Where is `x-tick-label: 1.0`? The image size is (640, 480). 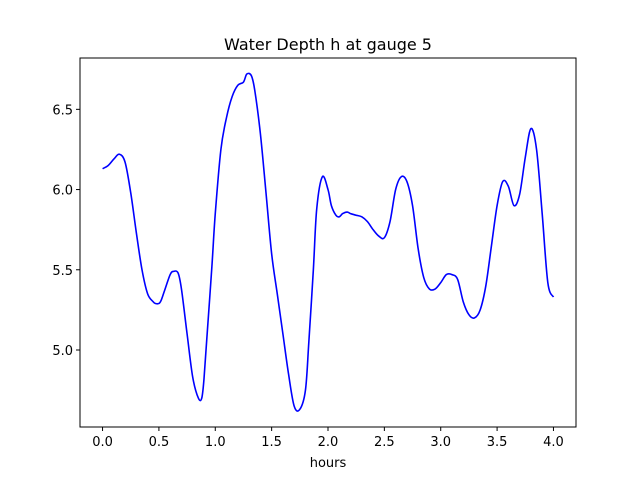
x-tick-label: 1.0 is located at coordinates (215, 442).